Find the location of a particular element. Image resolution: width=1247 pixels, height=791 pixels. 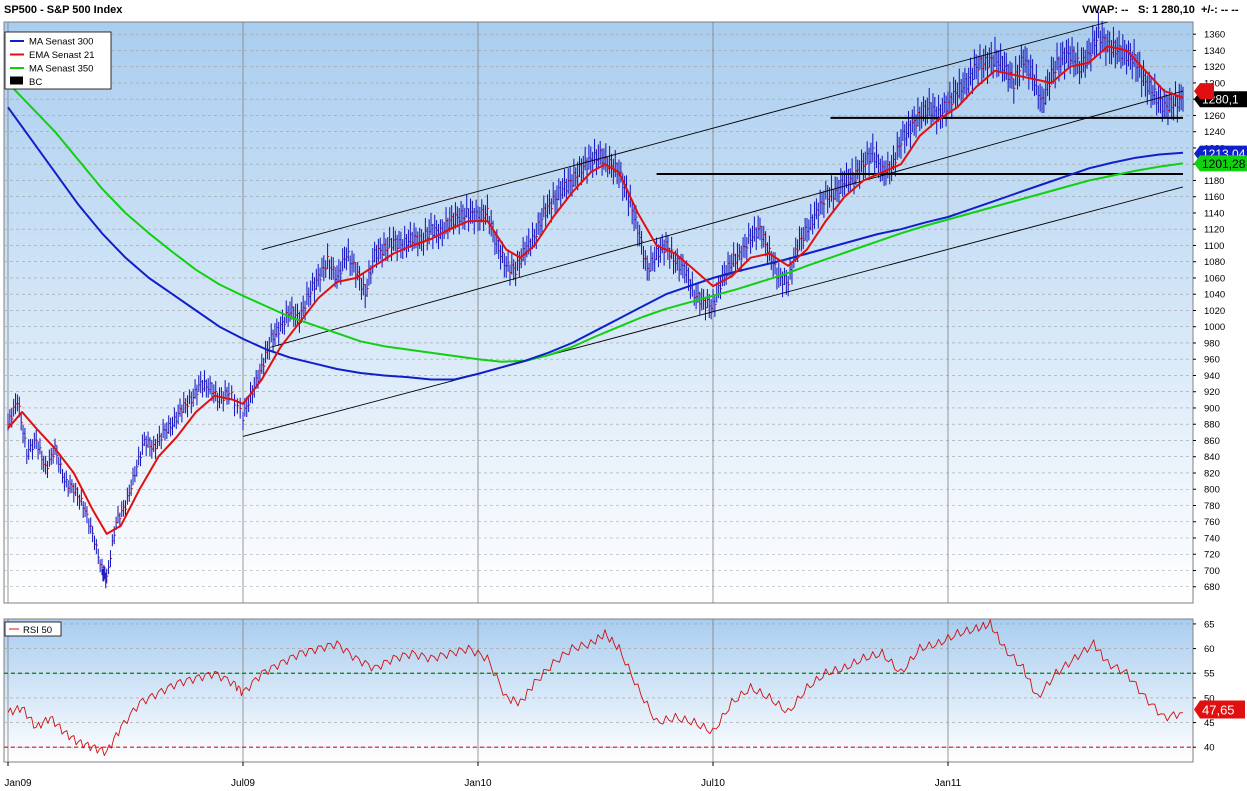

legend-label: BC is located at coordinates (35, 82).